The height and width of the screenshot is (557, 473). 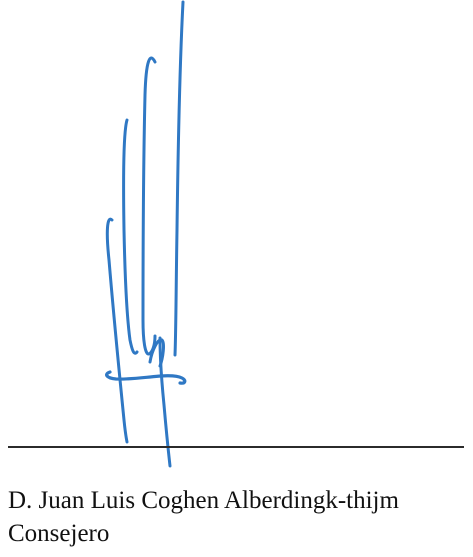 What do you see at coordinates (59, 533) in the screenshot?
I see `signer-role: Consejero` at bounding box center [59, 533].